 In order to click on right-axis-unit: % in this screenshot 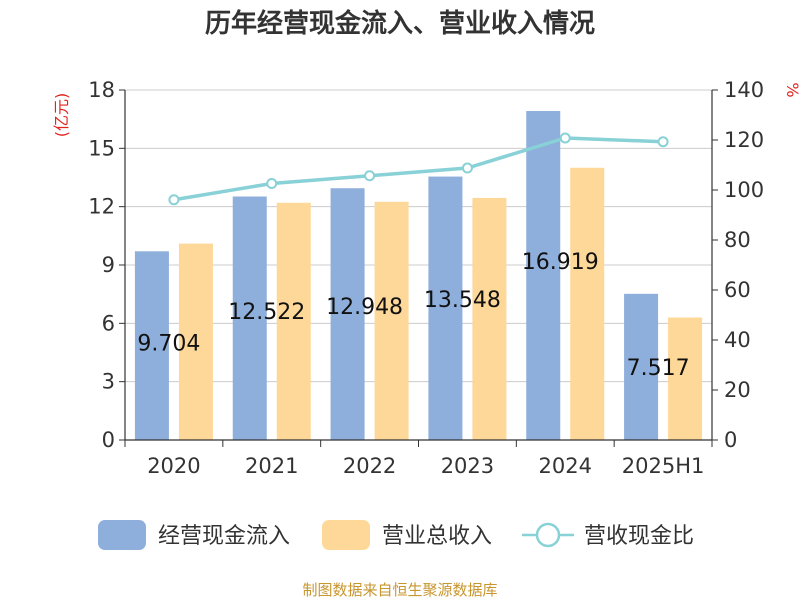, I will do `click(791, 89)`.